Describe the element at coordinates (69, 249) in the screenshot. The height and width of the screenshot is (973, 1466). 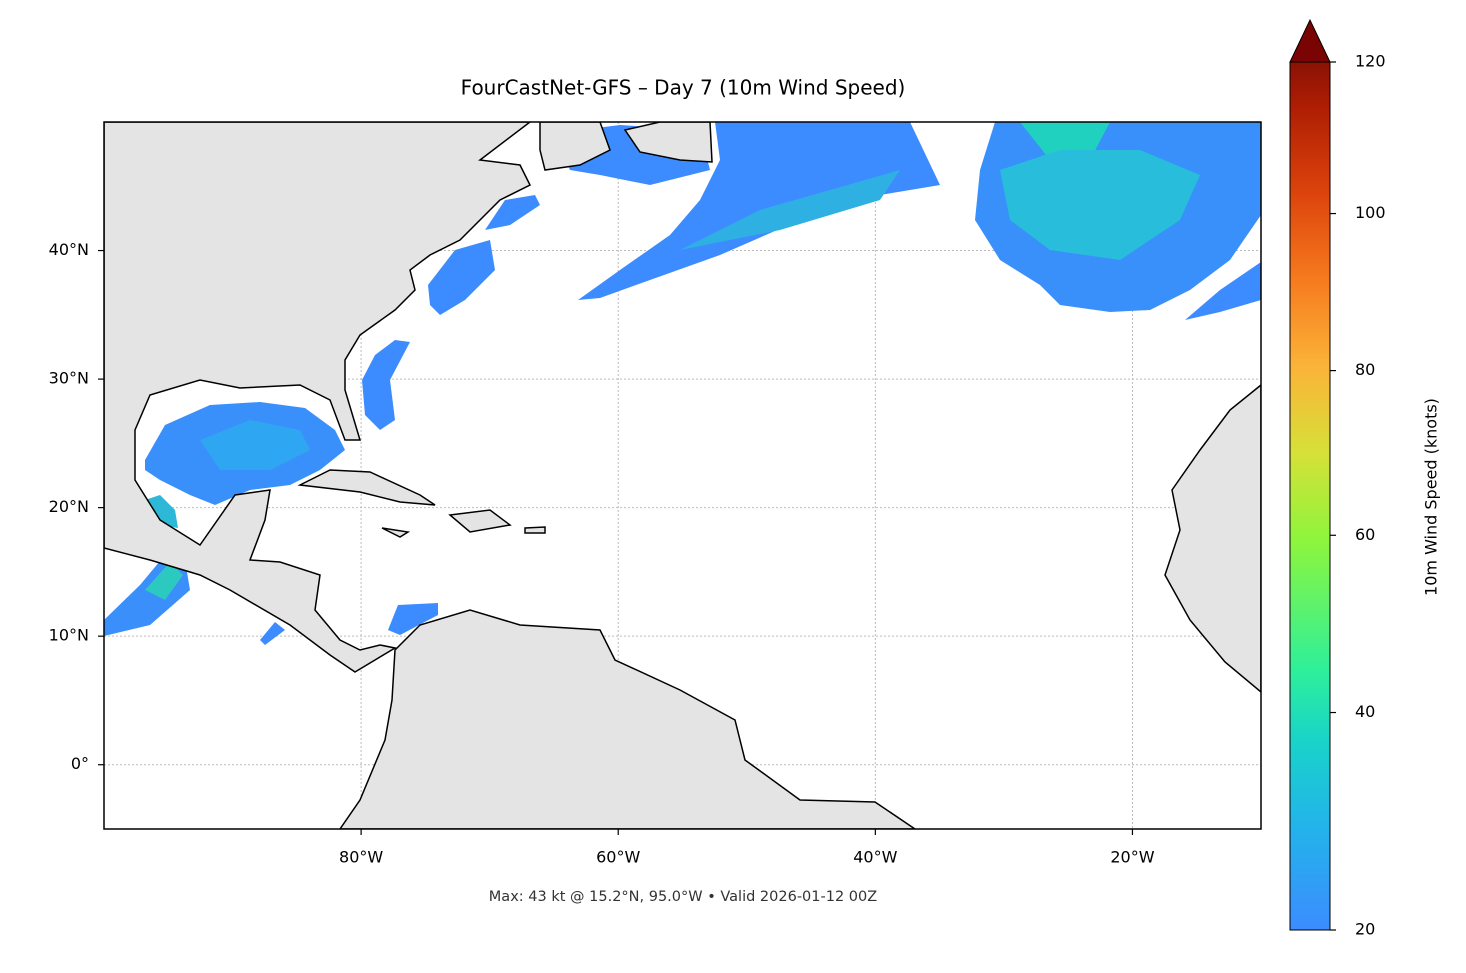
I see `y-tick-label: 40°N` at that location.